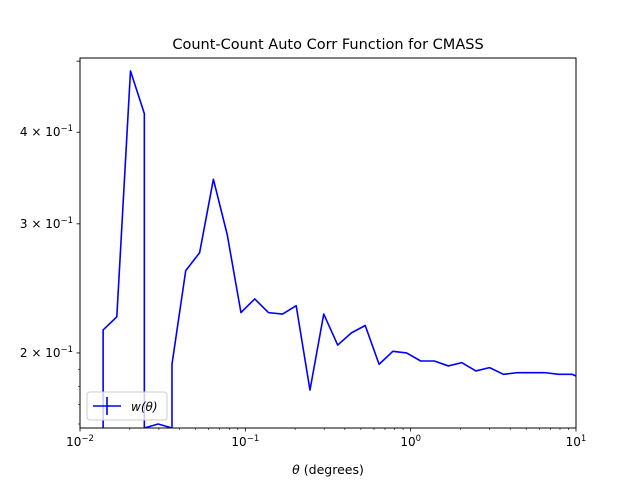 The height and width of the screenshot is (480, 640). I want to click on x-axis: 10⁻² 10⁻¹ 10⁰ 10¹, so click(326, 438).